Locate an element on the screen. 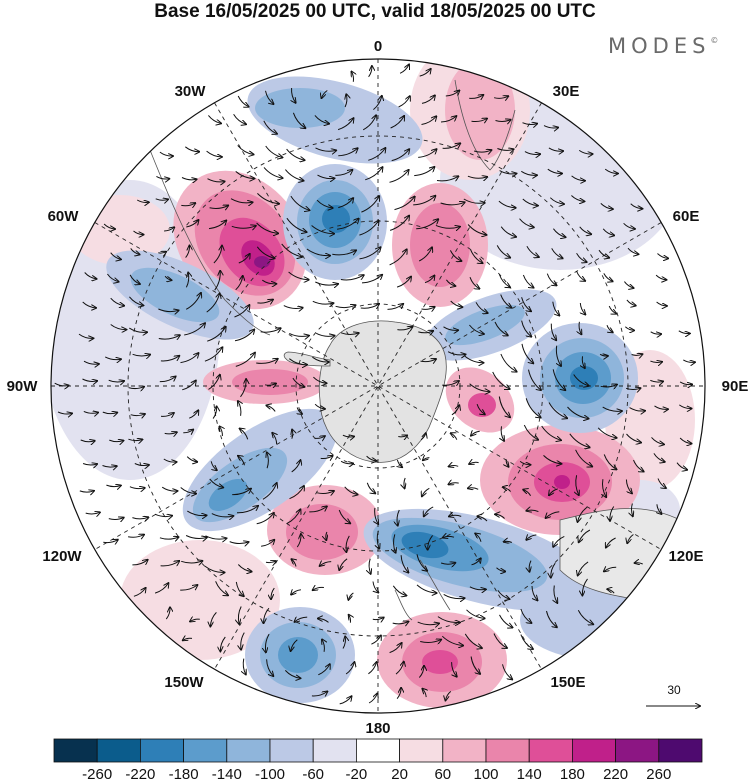  lon-label-90w: 90W is located at coordinates (23, 386).